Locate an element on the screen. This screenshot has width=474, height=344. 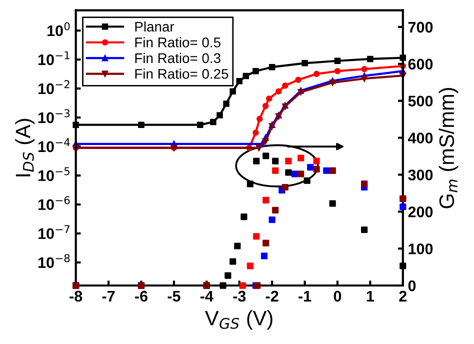
y-tick-label: 10$^{−8}$ is located at coordinates (54, 261).